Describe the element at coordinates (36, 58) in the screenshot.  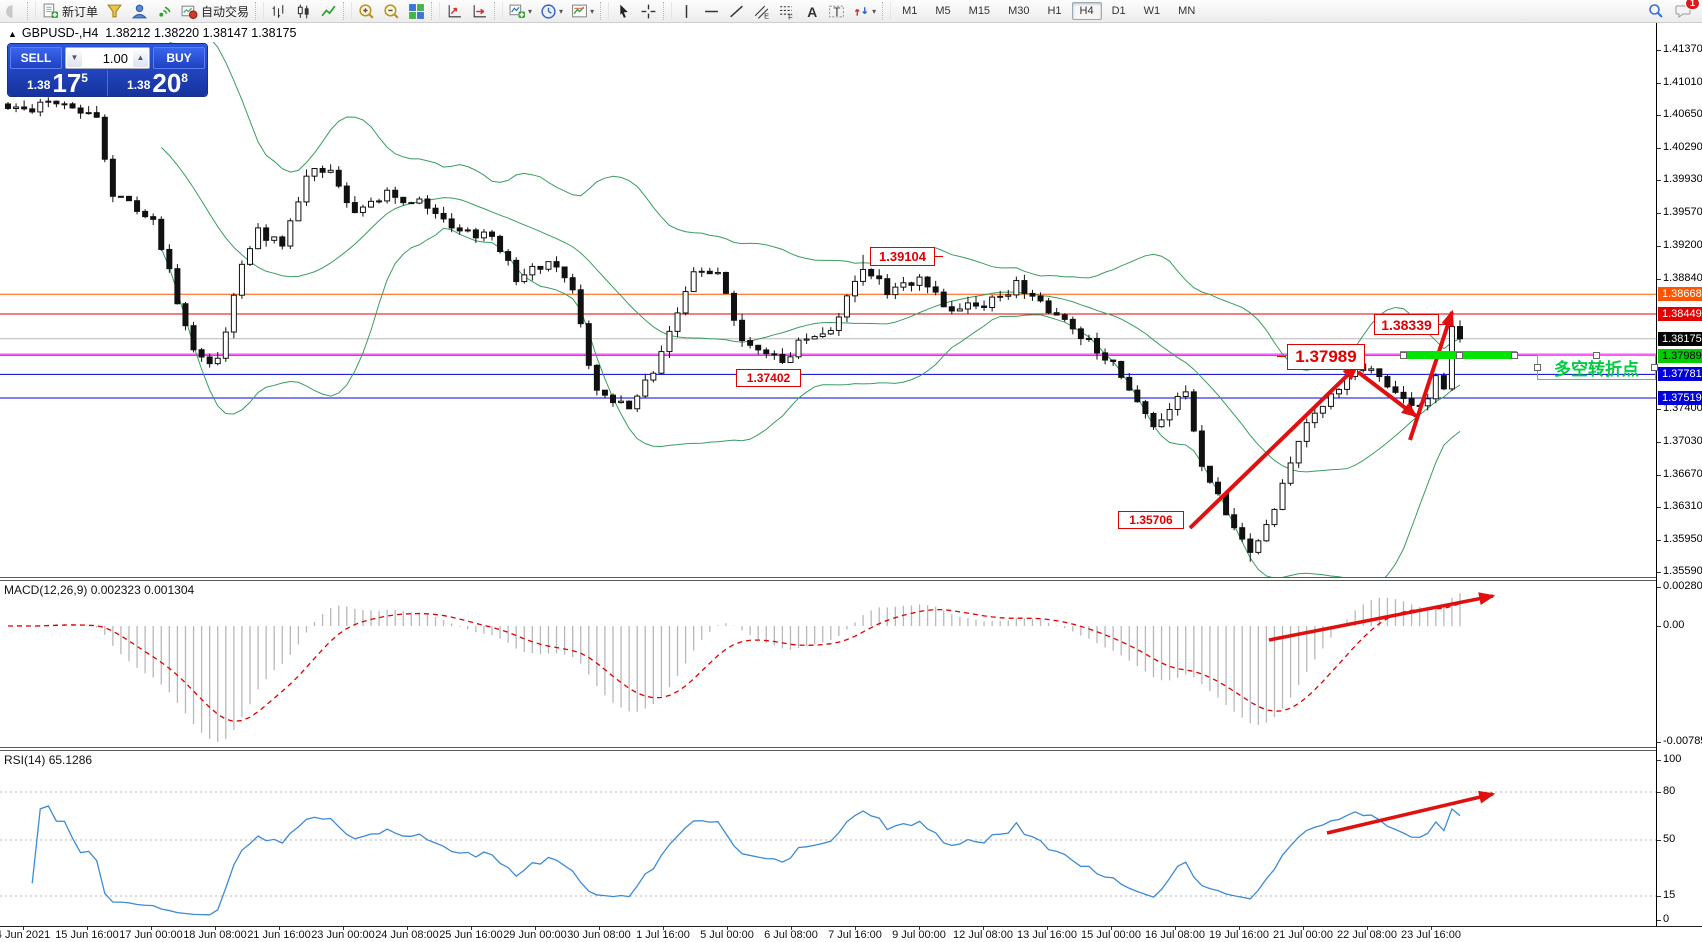
I see `sell-button: SELL` at that location.